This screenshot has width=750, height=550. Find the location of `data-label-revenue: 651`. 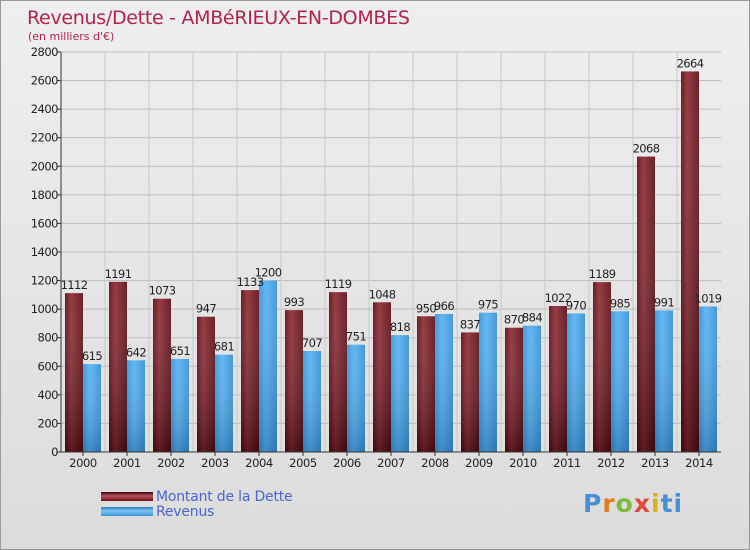

data-label-revenue: 651 is located at coordinates (180, 351).